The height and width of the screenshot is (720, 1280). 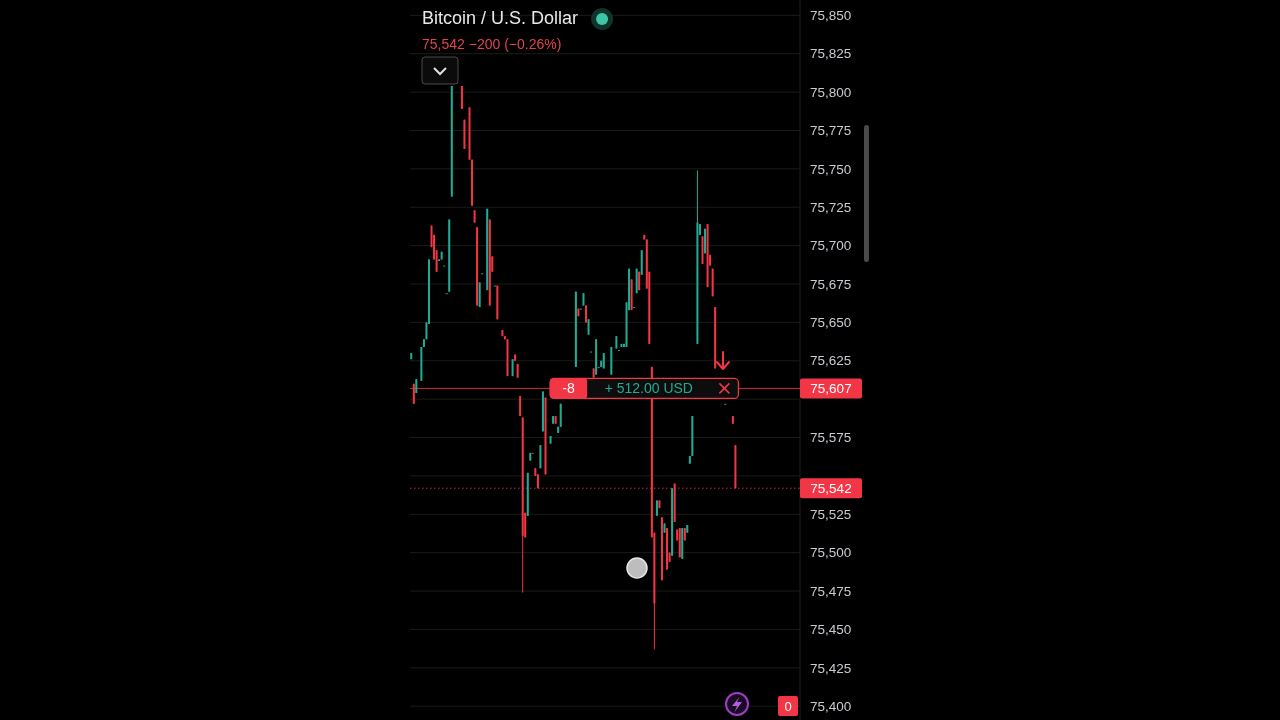 What do you see at coordinates (831, 284) in the screenshot?
I see `y-tick-label: 75,675` at bounding box center [831, 284].